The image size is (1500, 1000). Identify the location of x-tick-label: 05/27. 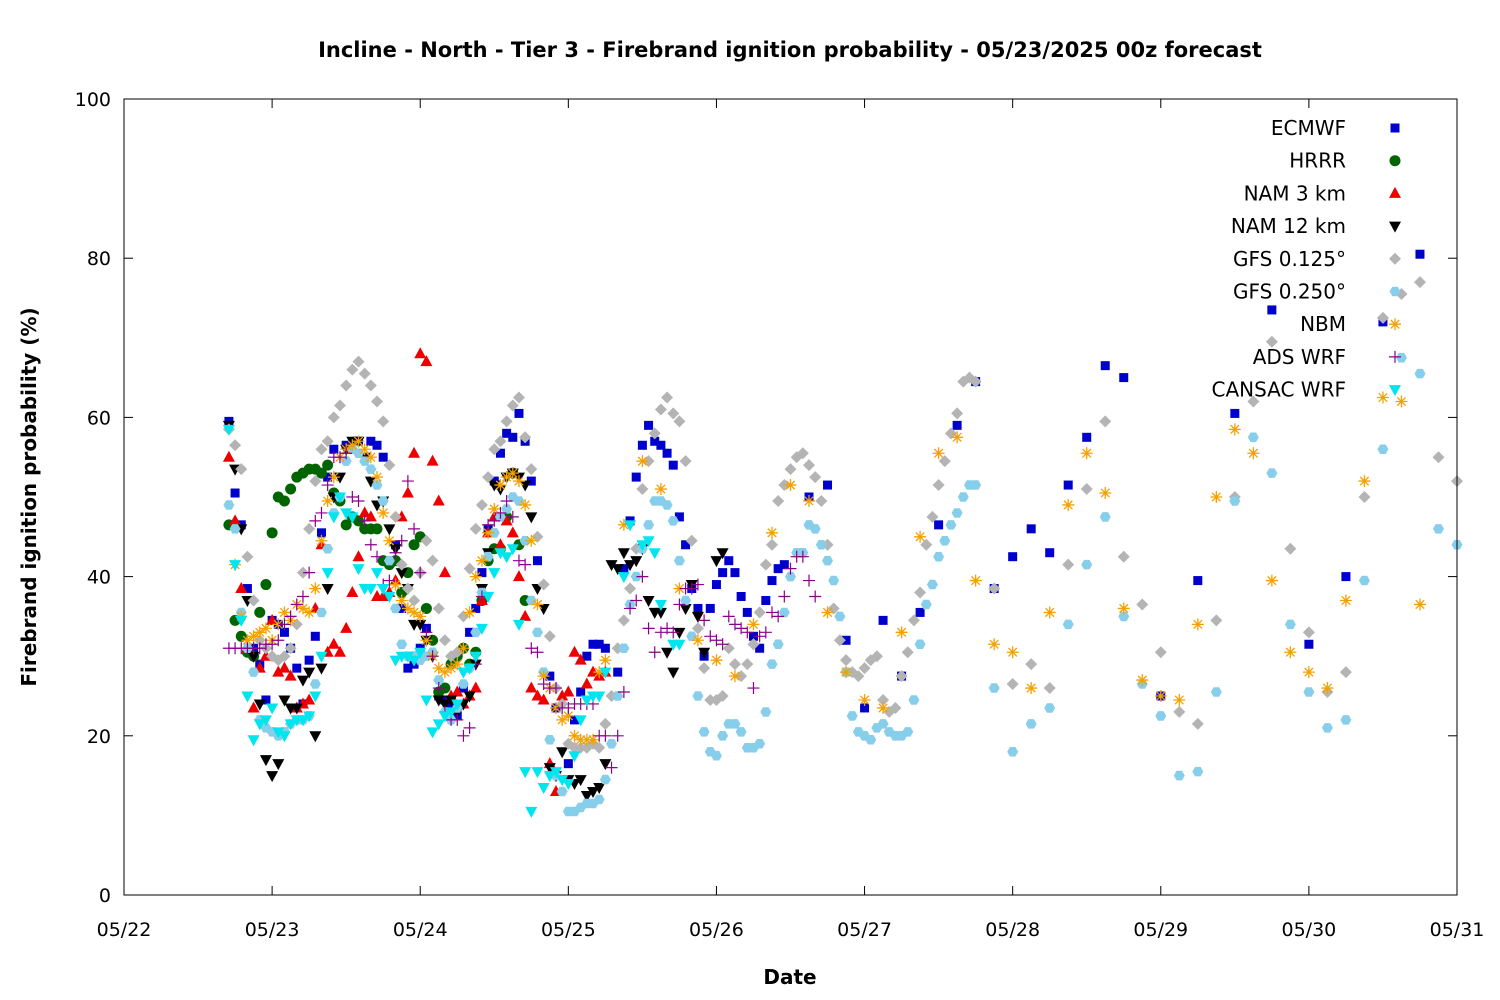
(864, 930).